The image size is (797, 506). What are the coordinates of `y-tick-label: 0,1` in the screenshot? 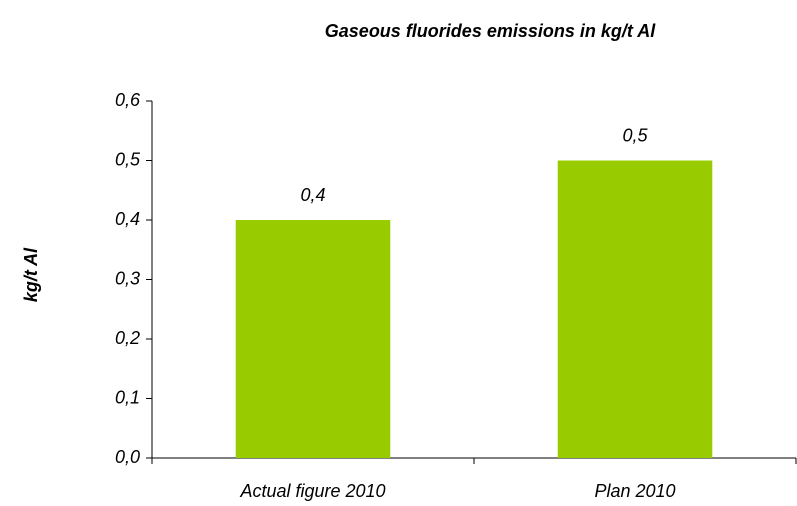 It's located at (127, 397).